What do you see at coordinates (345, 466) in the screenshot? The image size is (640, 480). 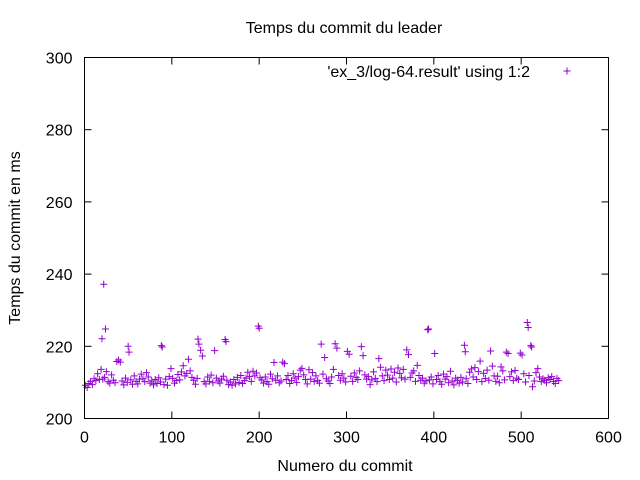 I see `x-axis-label: Numero du commit` at bounding box center [345, 466].